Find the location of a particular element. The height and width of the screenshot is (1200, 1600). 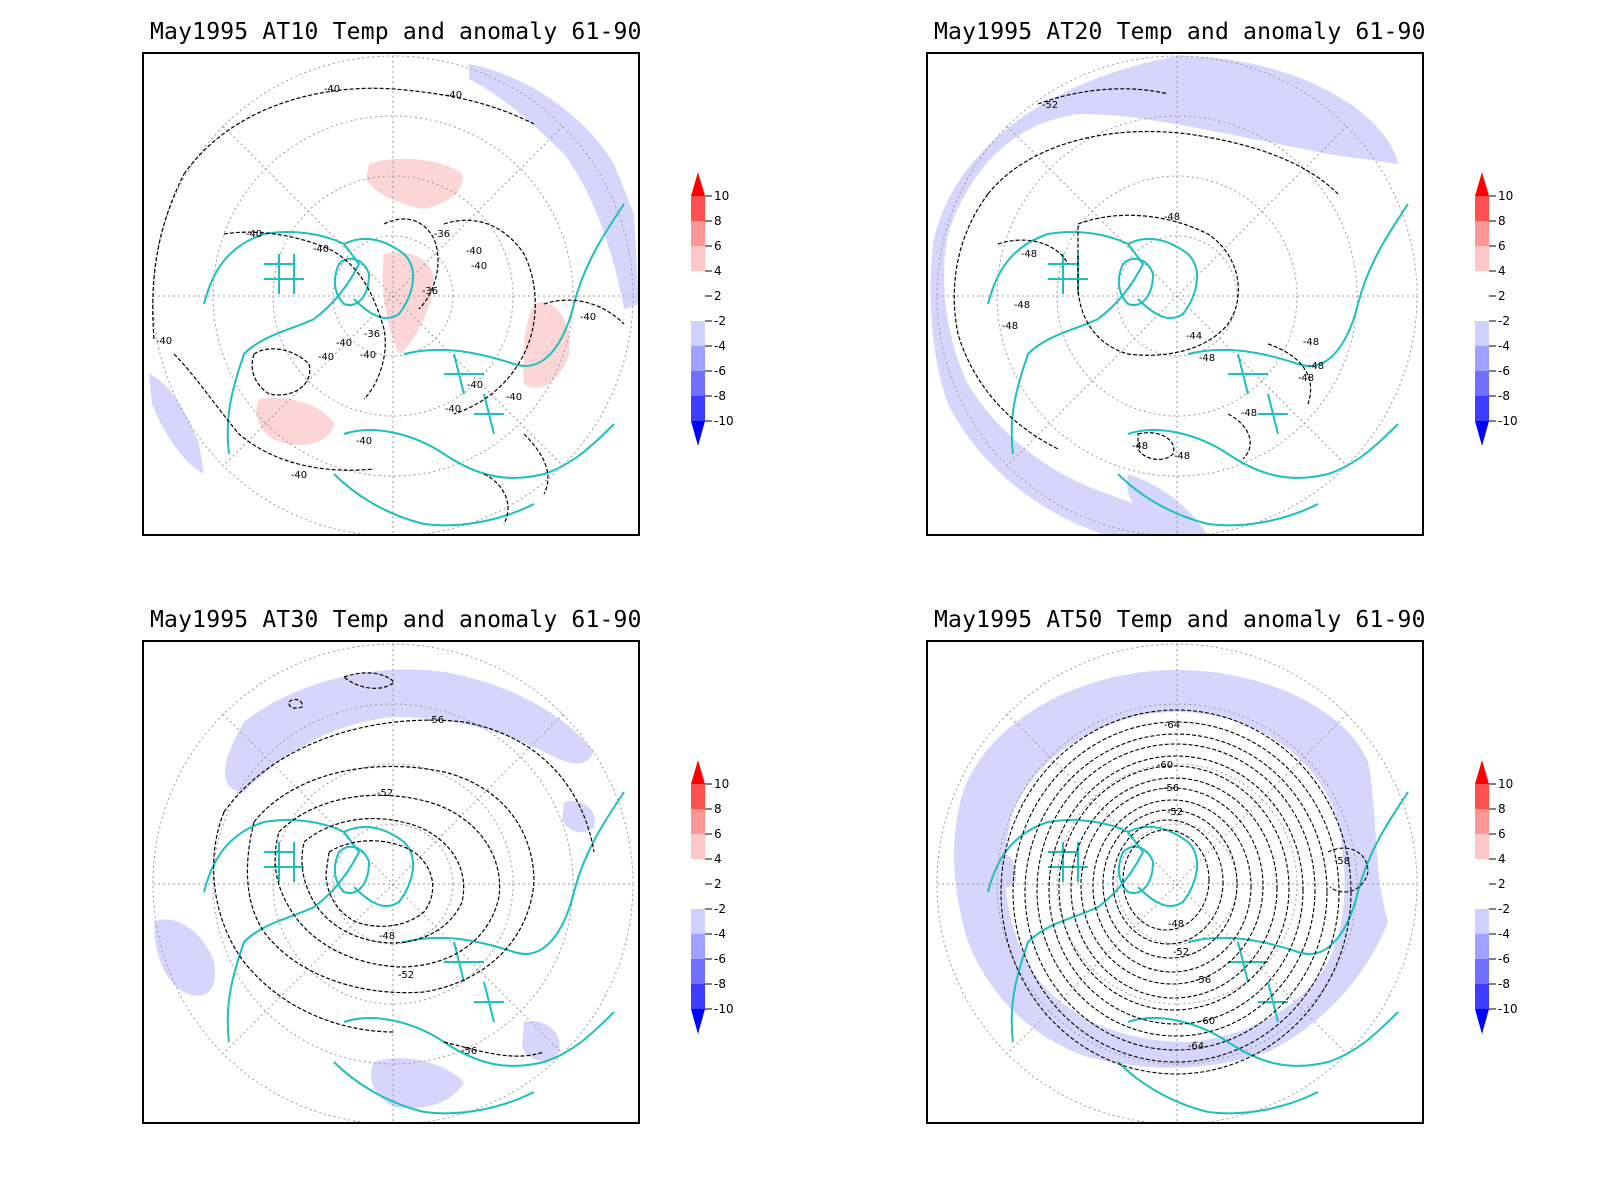

contour-labels: -56 -52 -48 -52 -56 is located at coordinates (427, 886).